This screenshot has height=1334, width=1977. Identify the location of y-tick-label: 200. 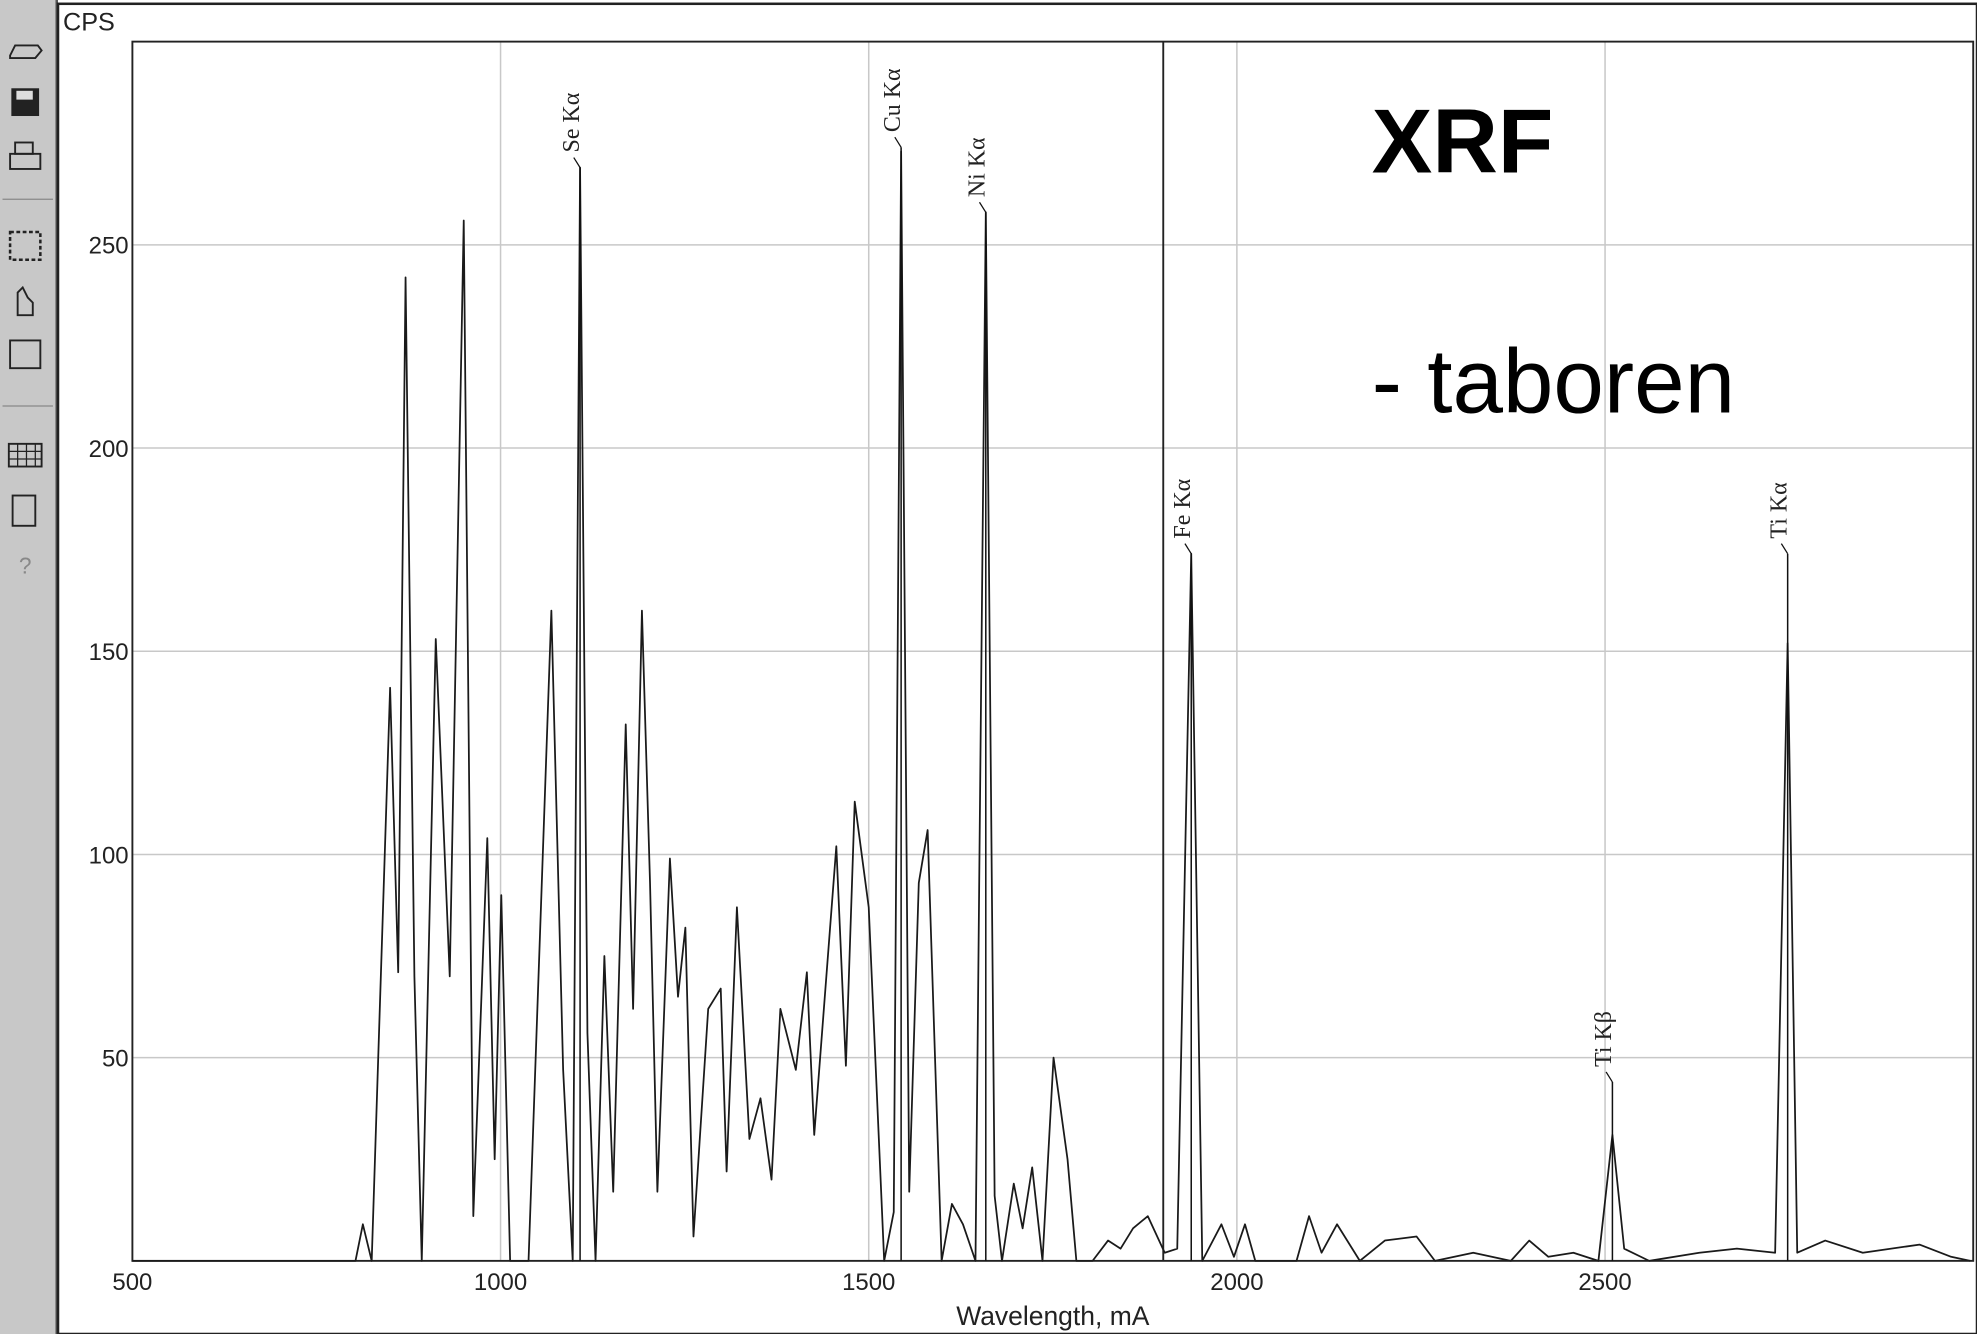
(109, 449).